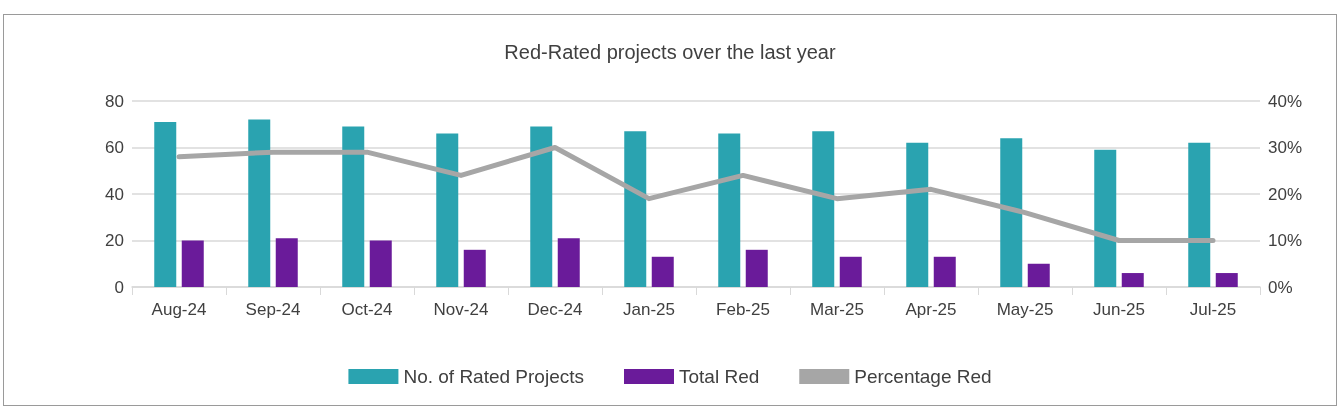 The height and width of the screenshot is (410, 1342). Describe the element at coordinates (555, 309) in the screenshot. I see `x-tick-label: Dec-24` at that location.